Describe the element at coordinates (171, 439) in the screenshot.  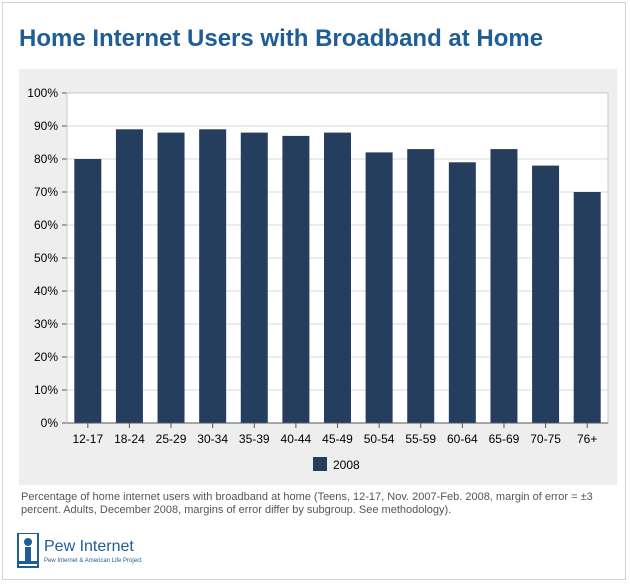
I see `x-tick-label: 25-29` at that location.